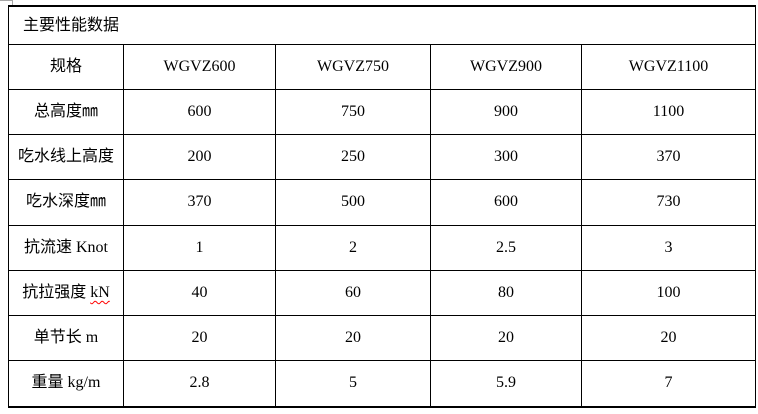 The height and width of the screenshot is (414, 758). I want to click on value-cell: 5.9, so click(506, 383).